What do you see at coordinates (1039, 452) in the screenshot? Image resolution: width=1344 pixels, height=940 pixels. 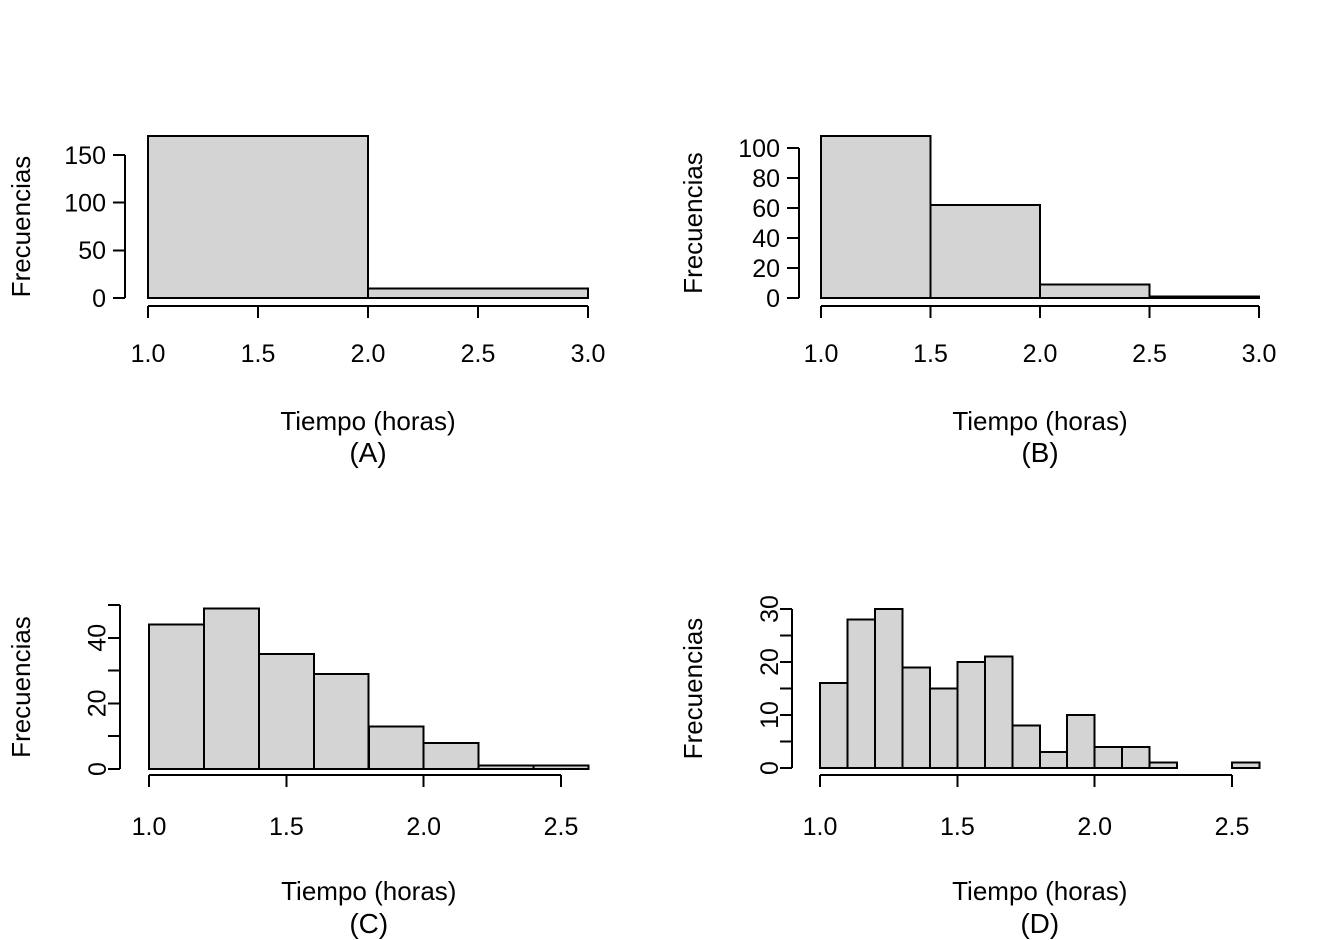 I see `panel-letter: (B)` at bounding box center [1039, 452].